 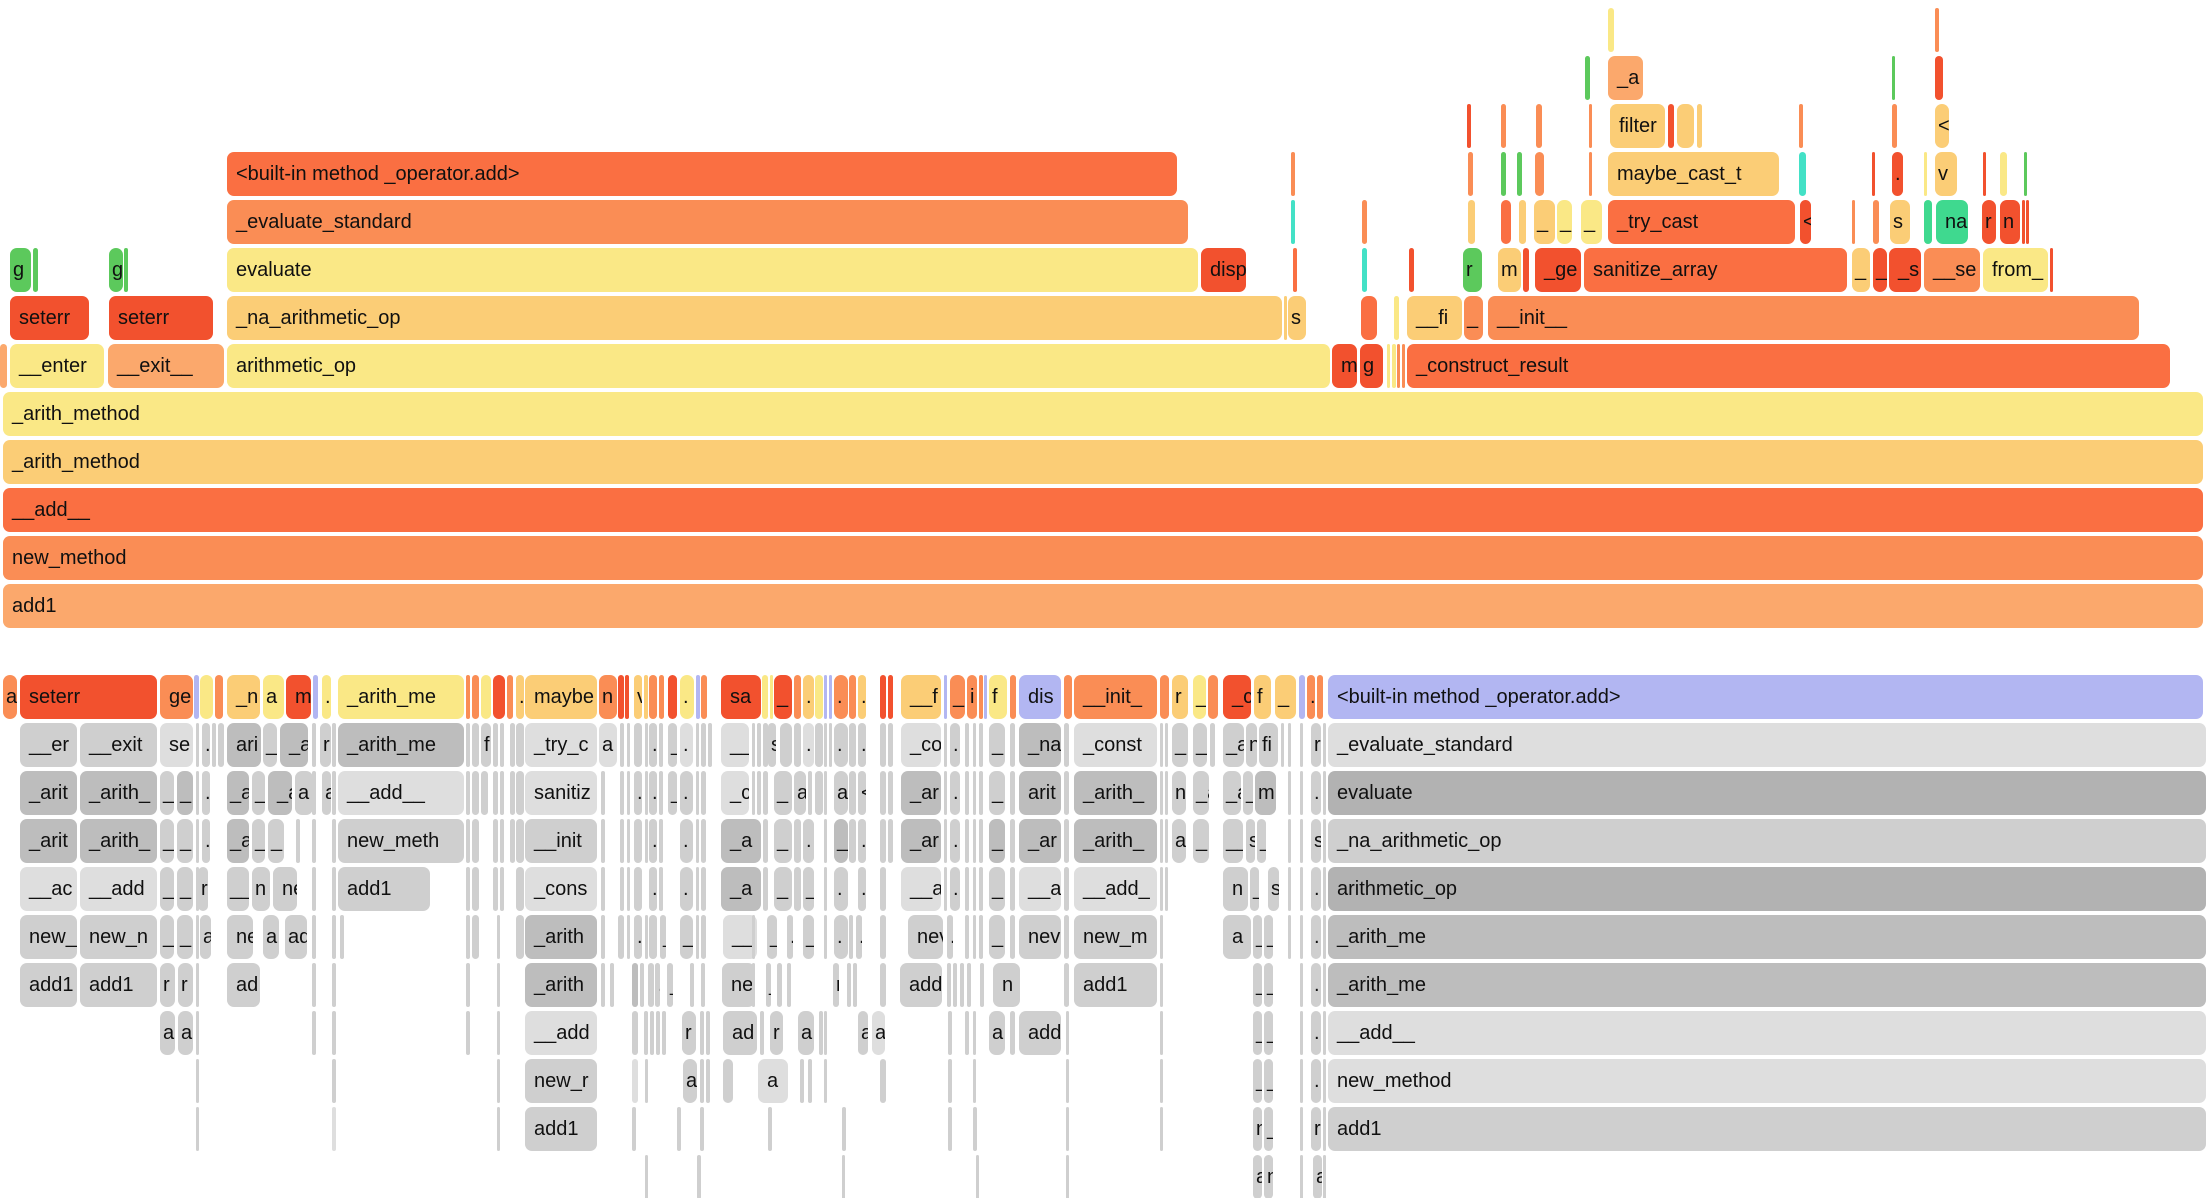 What do you see at coordinates (48, 745) in the screenshot?
I see `flame-frame: __er` at bounding box center [48, 745].